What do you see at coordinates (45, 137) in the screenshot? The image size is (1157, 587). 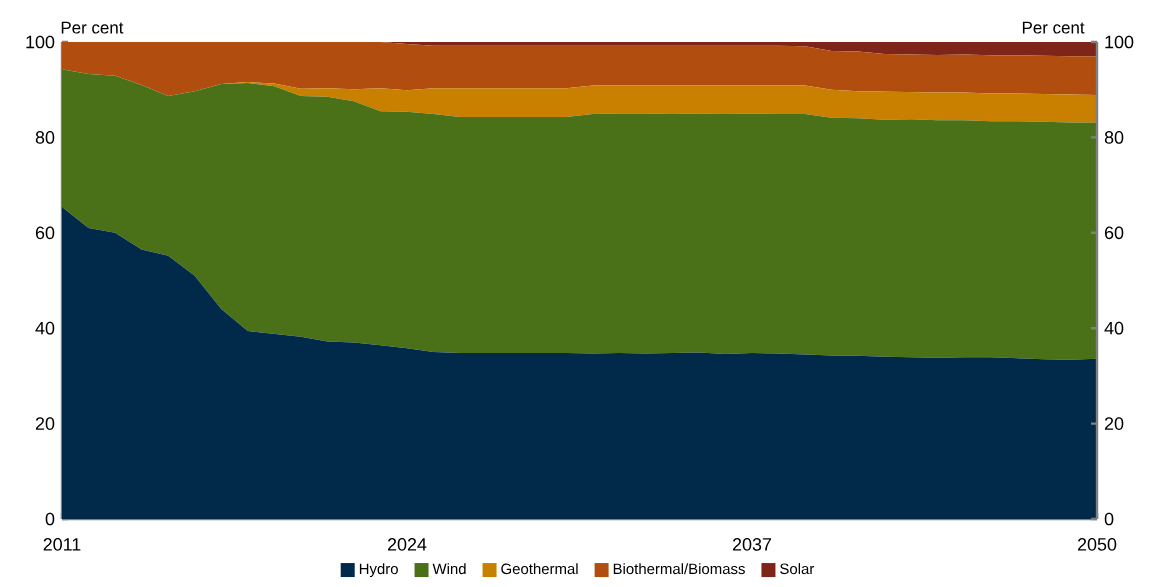 I see `y2-tick-label: 80` at bounding box center [45, 137].